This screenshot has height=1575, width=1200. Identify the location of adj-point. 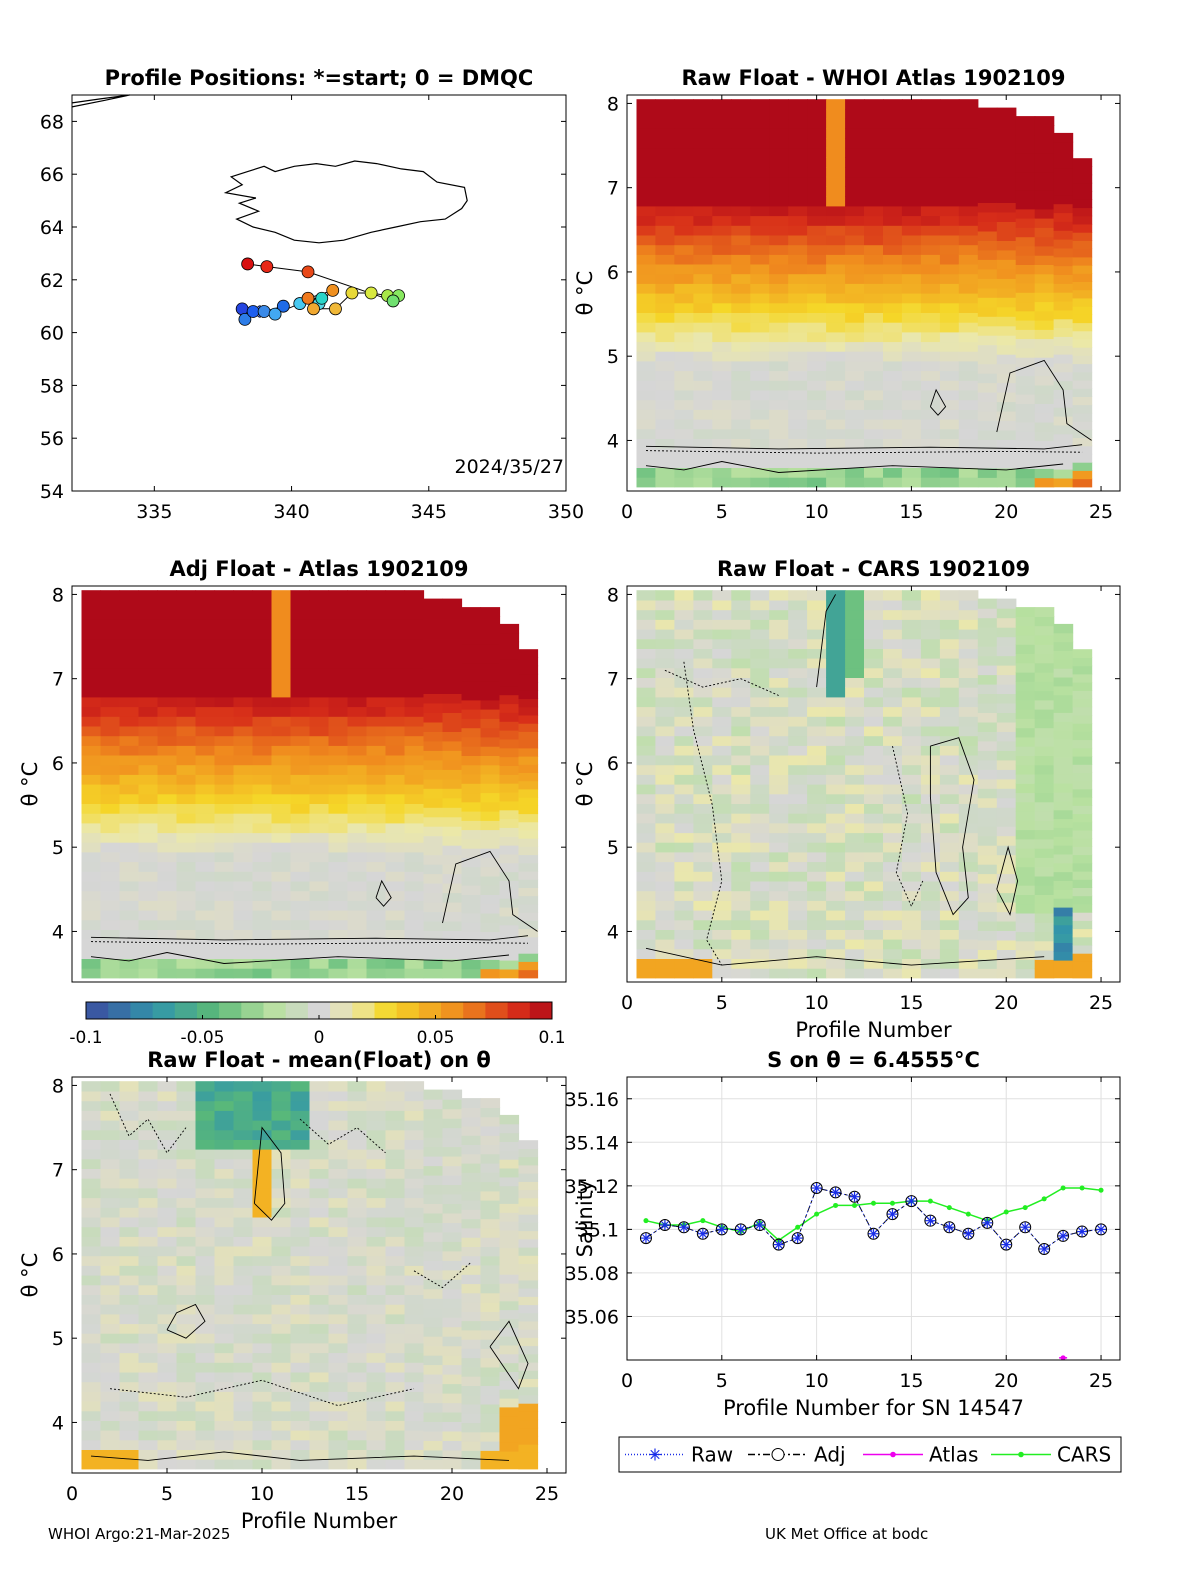
(702, 1233).